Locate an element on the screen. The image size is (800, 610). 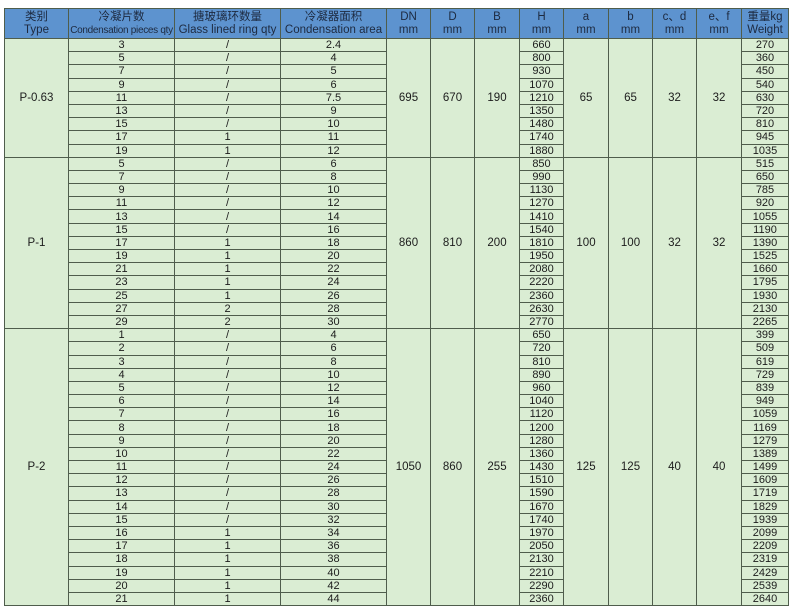
weight-cell: 1035 is located at coordinates (765, 150).